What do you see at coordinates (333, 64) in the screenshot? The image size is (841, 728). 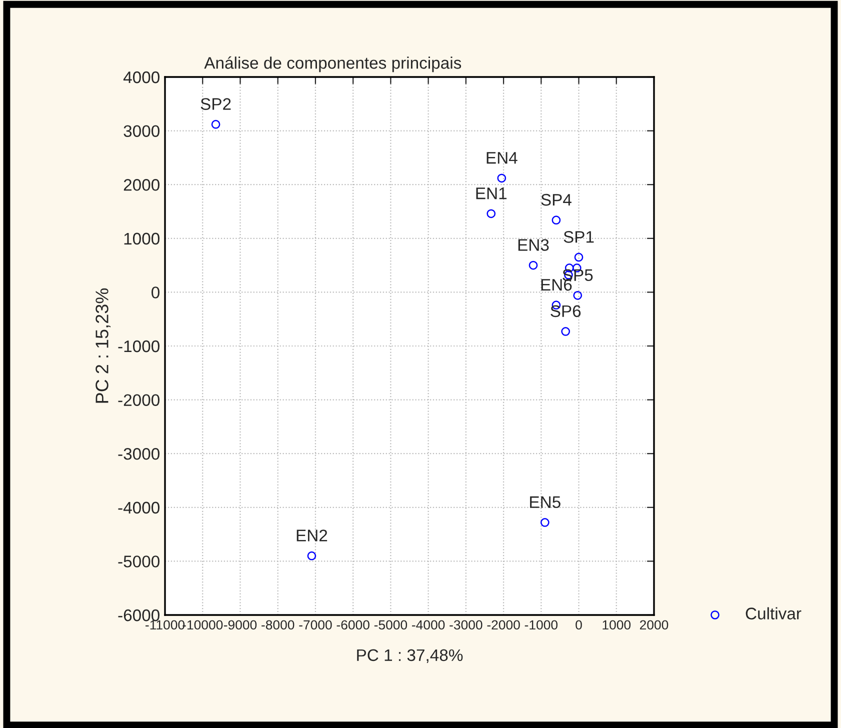 I see `chart-title: Análise de componentes principais` at bounding box center [333, 64].